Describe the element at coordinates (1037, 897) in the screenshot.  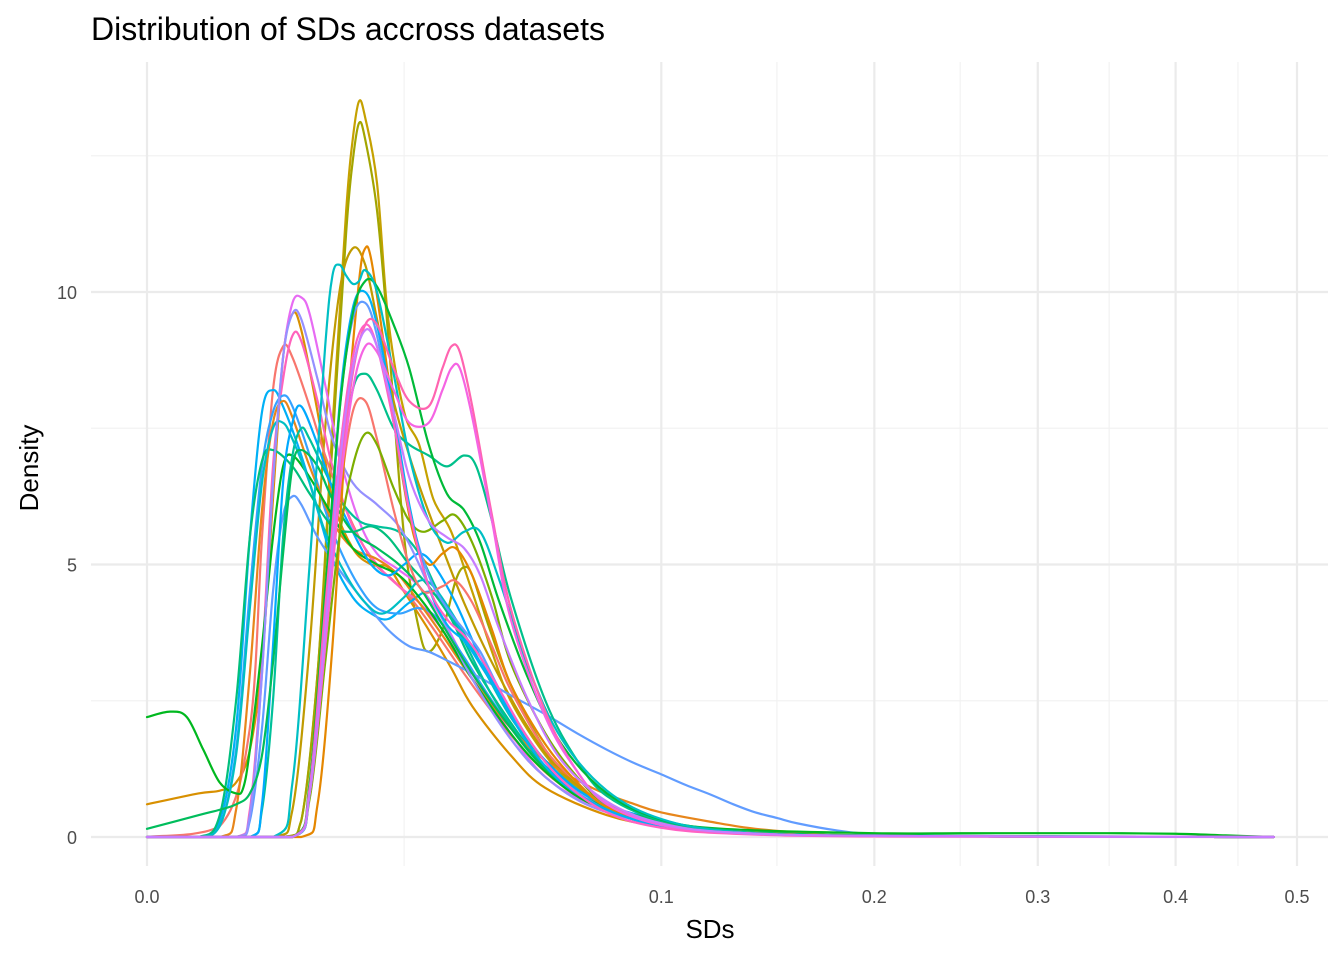
I see `x-tick-label: 0.3` at that location.